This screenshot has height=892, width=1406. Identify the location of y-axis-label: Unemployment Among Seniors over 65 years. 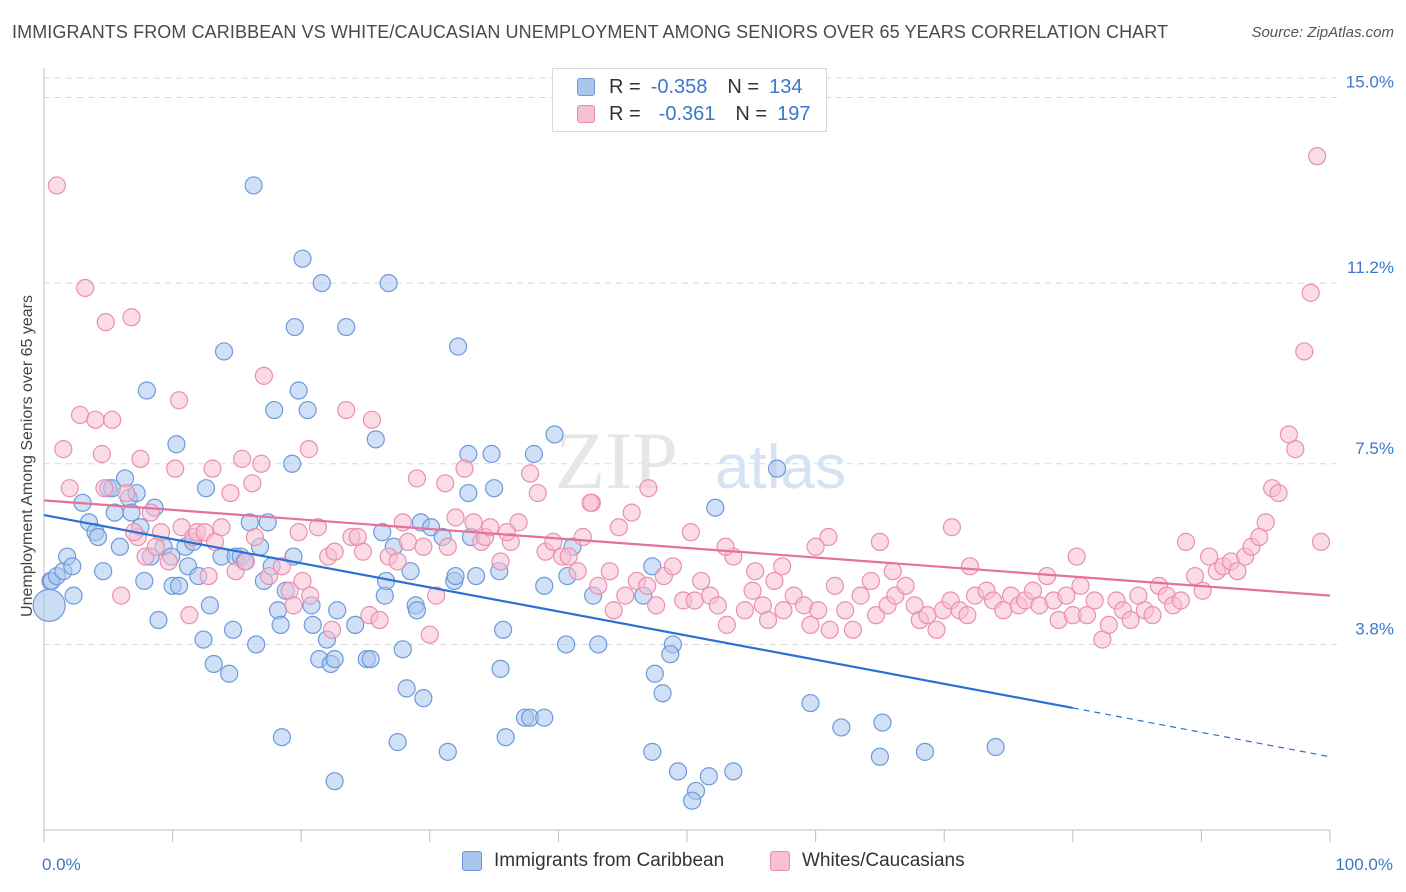
(27, 456).